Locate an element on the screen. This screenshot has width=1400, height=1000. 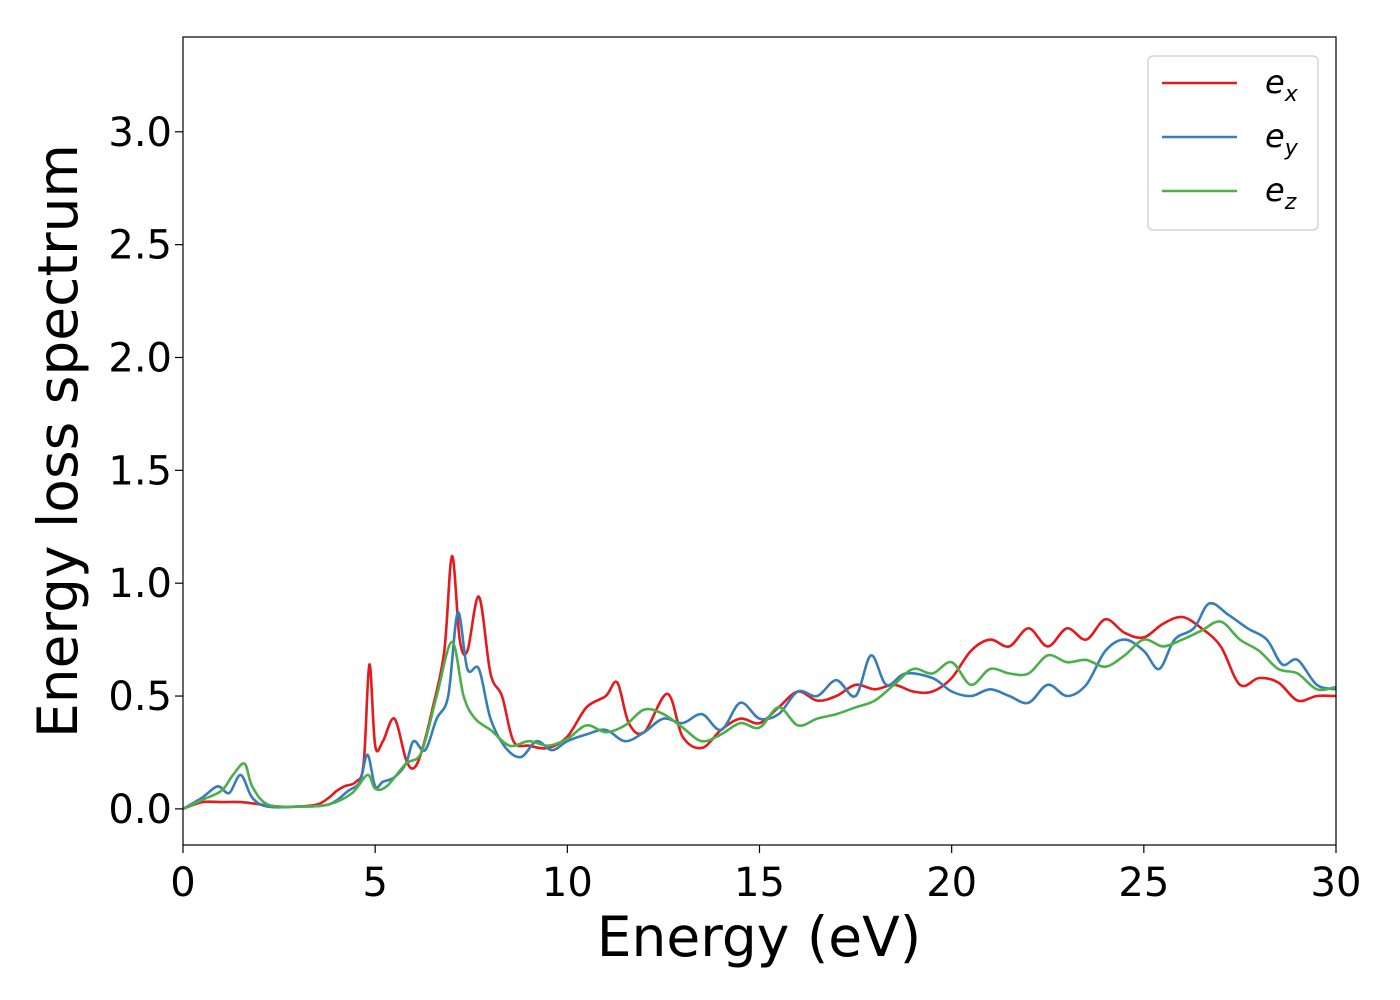
x-tick-label: 25 is located at coordinates (1143, 883).